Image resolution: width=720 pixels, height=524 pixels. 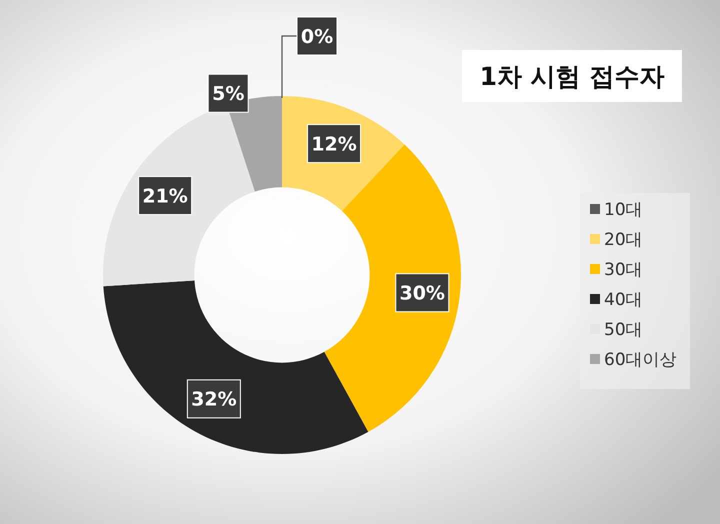 What do you see at coordinates (214, 399) in the screenshot?
I see `data-label: 32%` at bounding box center [214, 399].